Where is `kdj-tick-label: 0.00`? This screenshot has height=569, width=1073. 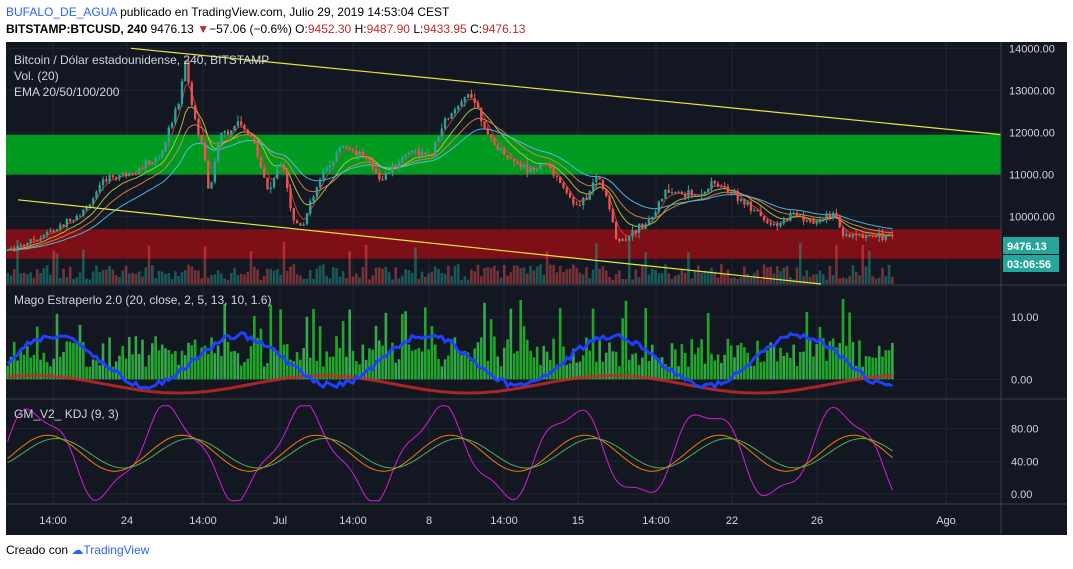 kdj-tick-label: 0.00 is located at coordinates (1021, 495).